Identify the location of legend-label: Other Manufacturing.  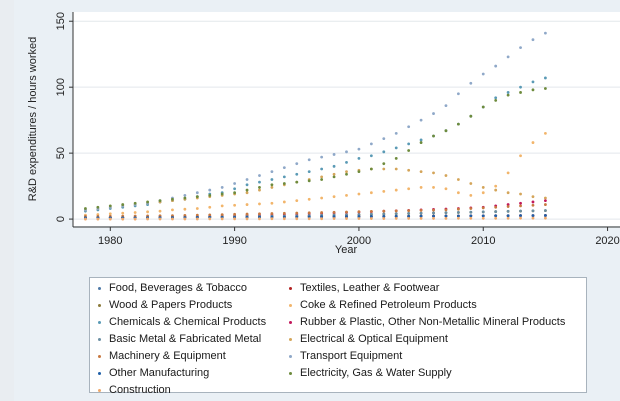
(159, 373).